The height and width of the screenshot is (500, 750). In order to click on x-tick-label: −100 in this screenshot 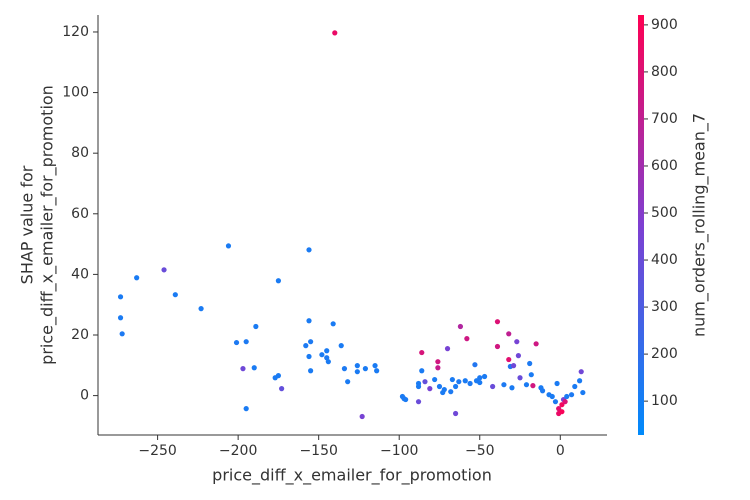, I will do `click(399, 451)`.